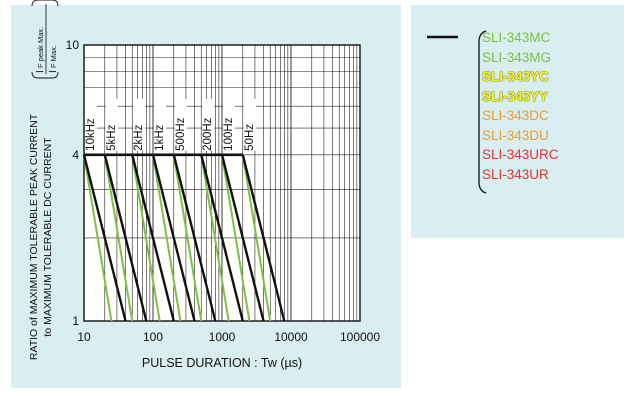 The width and height of the screenshot is (635, 395). Describe the element at coordinates (112, 137) in the screenshot. I see `series-label-5khz: 5kHz` at that location.